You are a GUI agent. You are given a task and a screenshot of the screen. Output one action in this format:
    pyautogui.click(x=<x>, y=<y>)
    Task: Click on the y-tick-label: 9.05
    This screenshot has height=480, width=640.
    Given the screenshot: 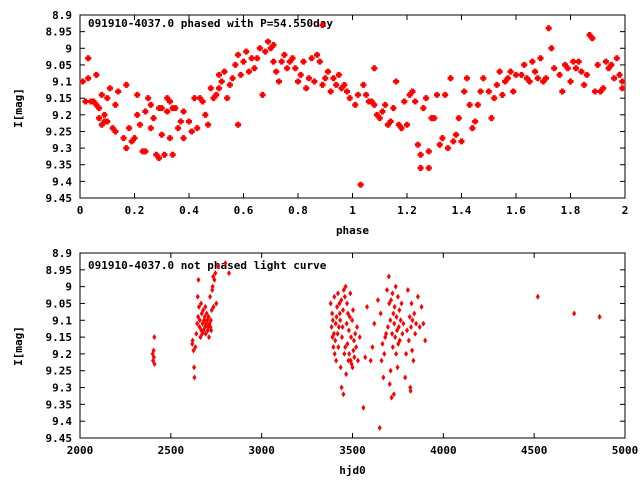 What is the action you would take?
    pyautogui.click(x=59, y=65)
    